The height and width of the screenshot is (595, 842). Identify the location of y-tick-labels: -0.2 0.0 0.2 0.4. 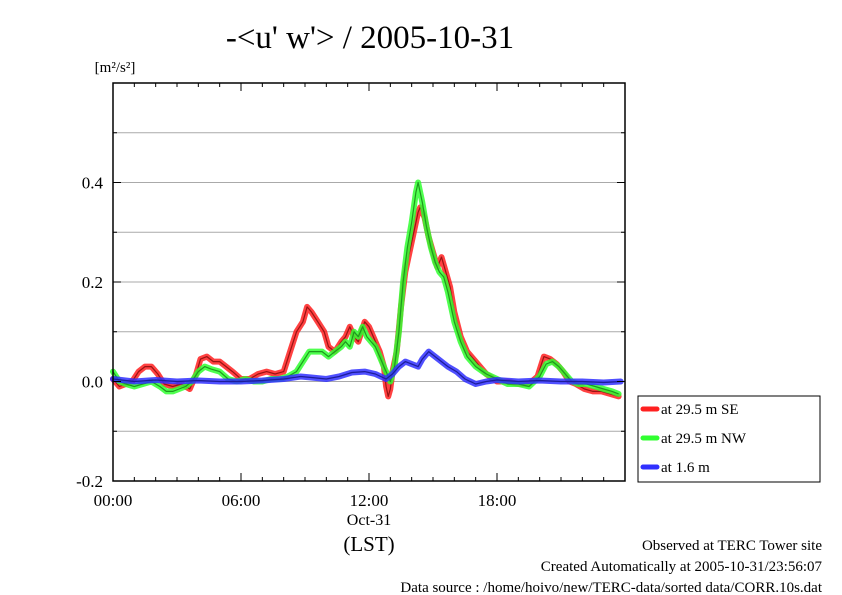
(89, 333).